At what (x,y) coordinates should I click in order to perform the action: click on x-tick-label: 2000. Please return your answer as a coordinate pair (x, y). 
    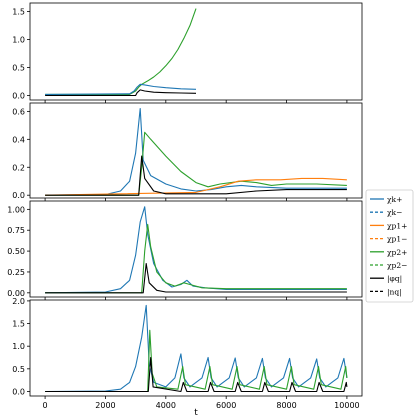
    Looking at the image, I should click on (105, 405).